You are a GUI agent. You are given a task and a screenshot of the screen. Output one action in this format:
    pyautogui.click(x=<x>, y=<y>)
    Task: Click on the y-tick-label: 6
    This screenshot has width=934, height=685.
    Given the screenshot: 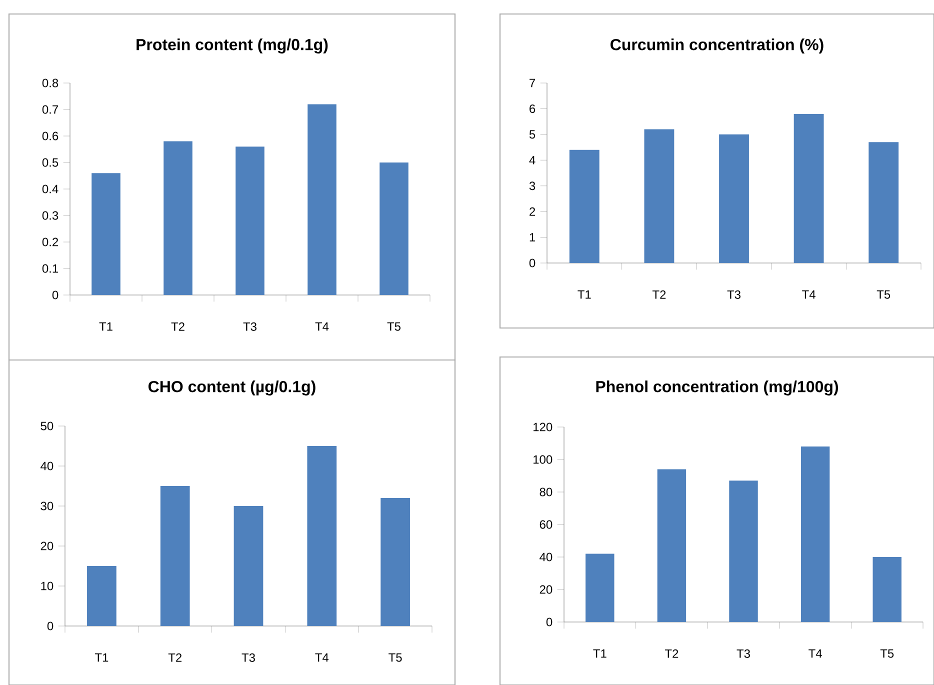 What is the action you would take?
    pyautogui.click(x=533, y=108)
    